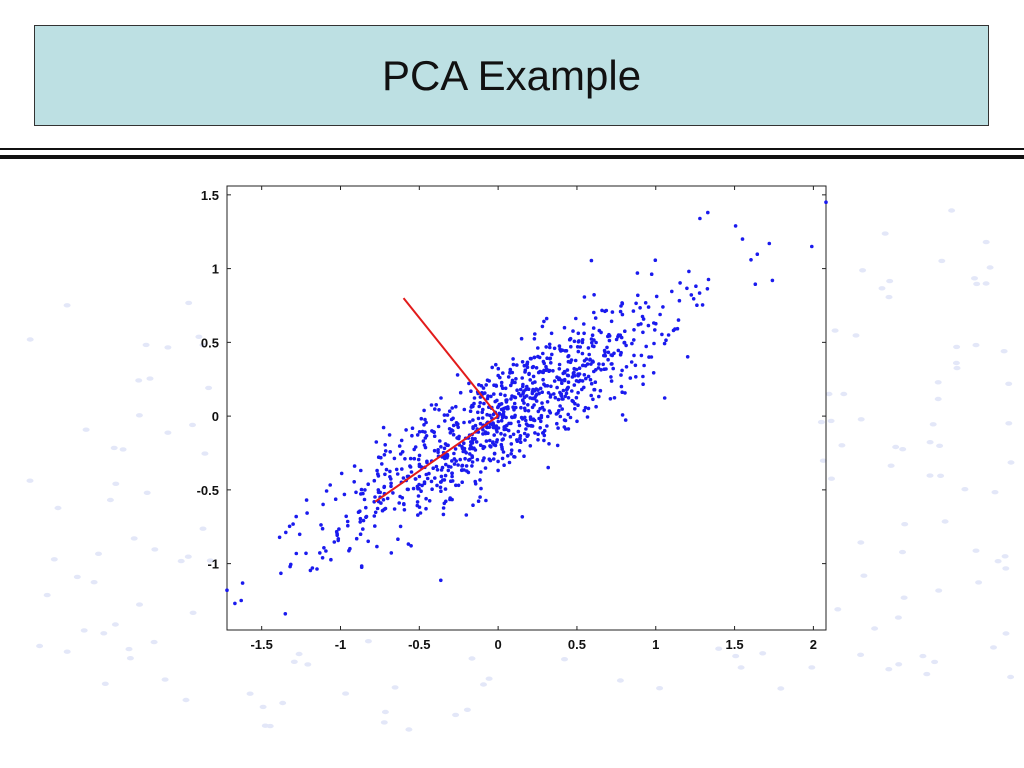  I want to click on y-tick-label: 1.5, so click(210, 195).